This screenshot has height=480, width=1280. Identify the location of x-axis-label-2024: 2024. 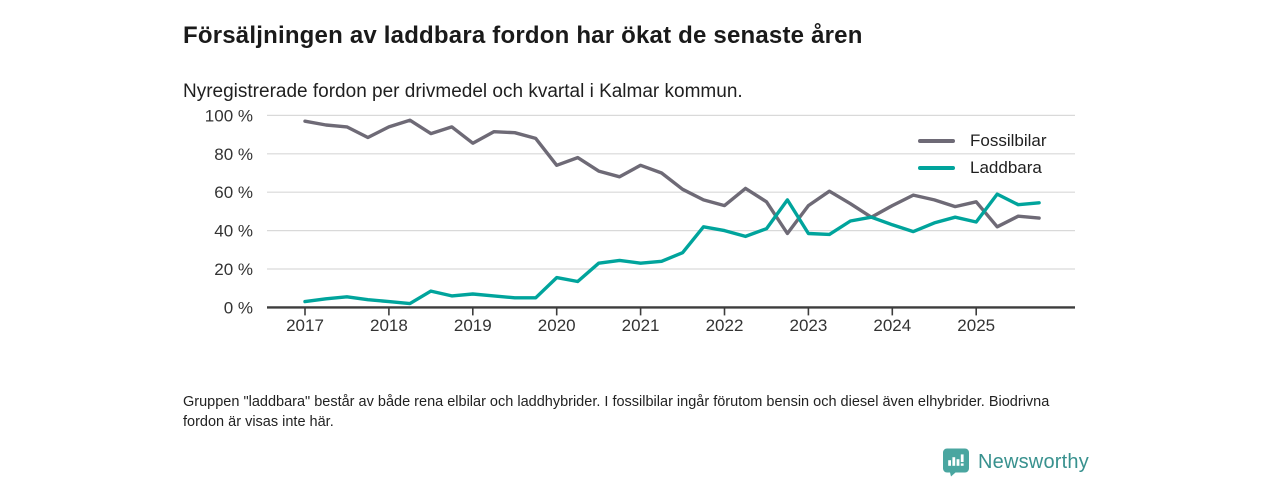
(892, 325).